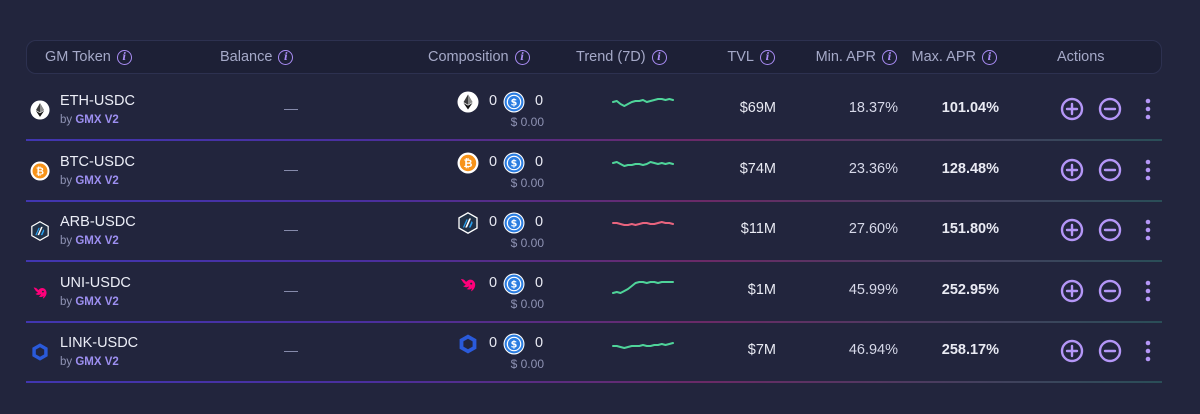  I want to click on header-actions: Actions, so click(1081, 57).